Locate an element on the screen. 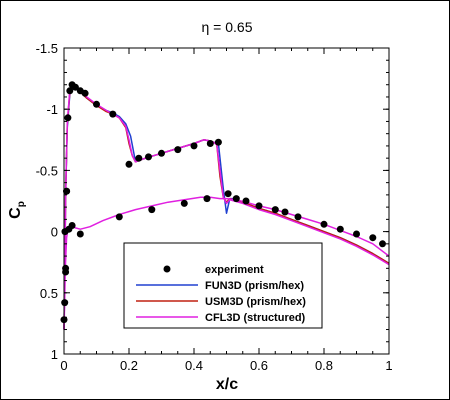 This screenshot has width=450, height=400. y-tick-label: 0.5 is located at coordinates (49, 293).